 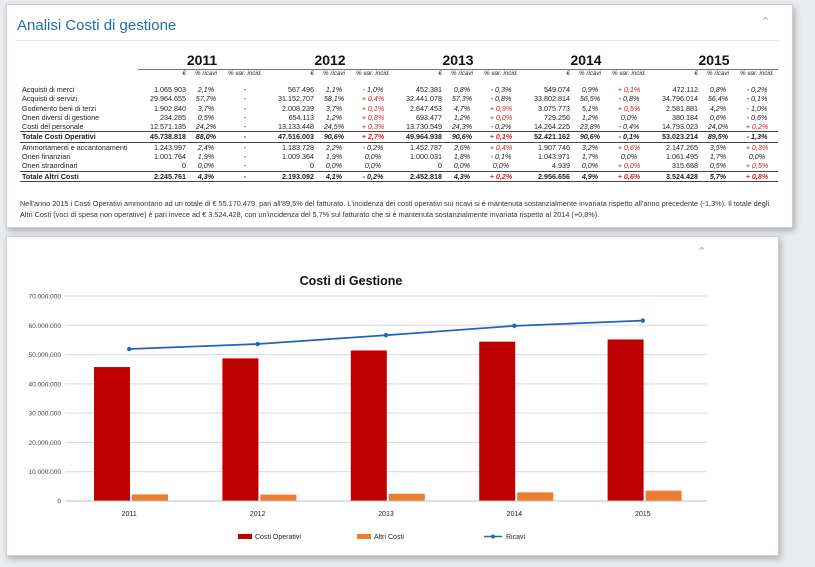 I want to click on amount-cell: 2.147.265, so click(x=682, y=147).